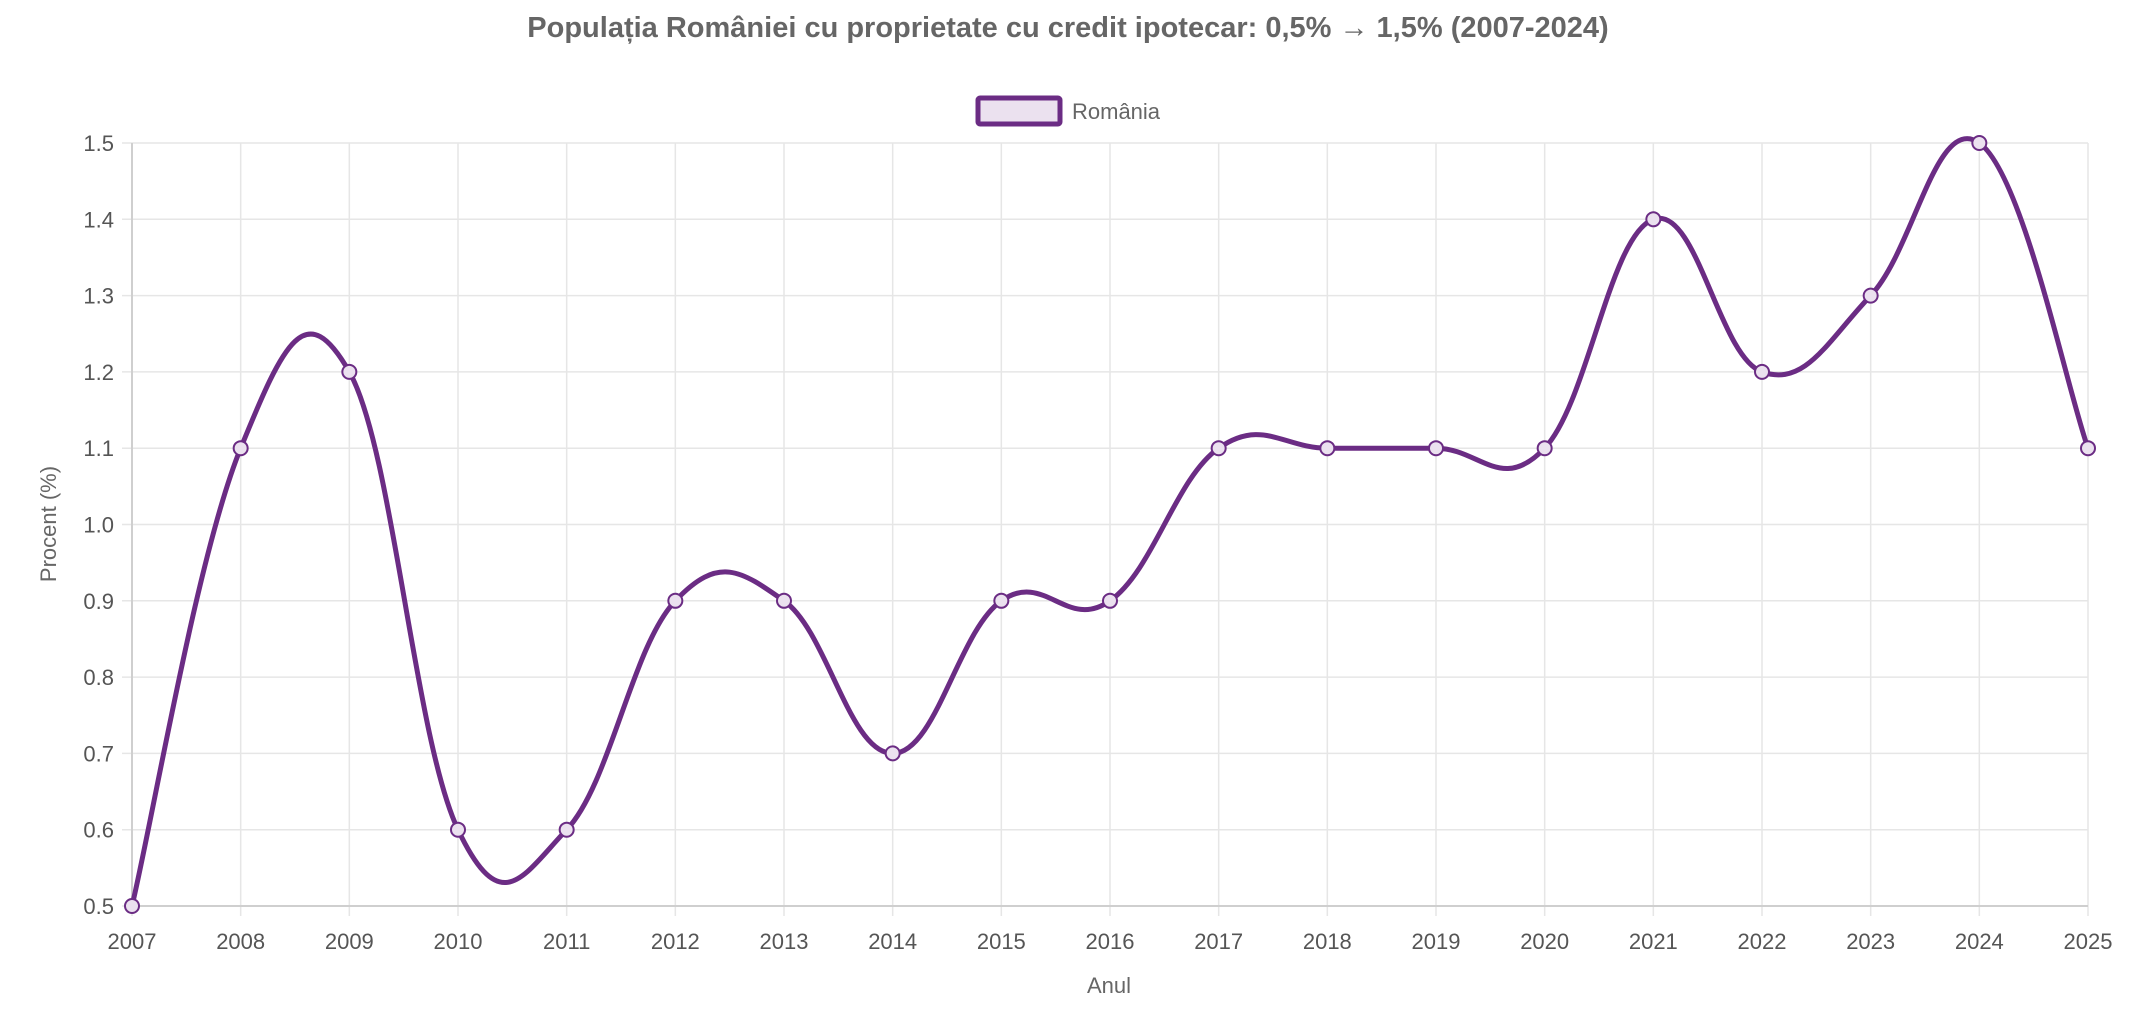 The width and height of the screenshot is (2136, 1015). Describe the element at coordinates (2088, 448) in the screenshot. I see `data-point-2025` at that location.